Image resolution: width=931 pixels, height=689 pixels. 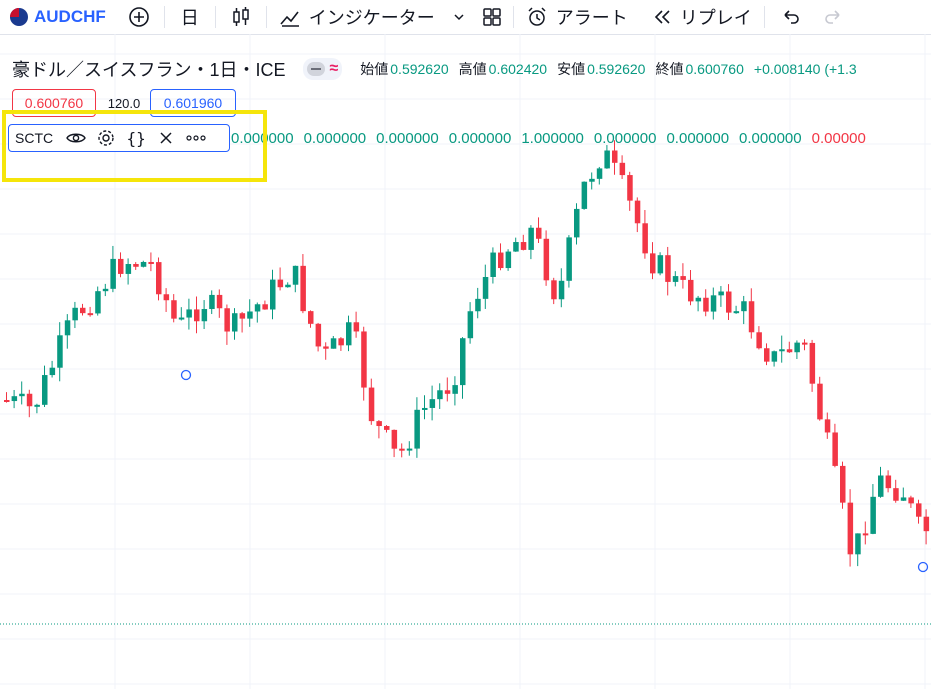 I want to click on indicator-value: 1.000000, so click(x=552, y=138).